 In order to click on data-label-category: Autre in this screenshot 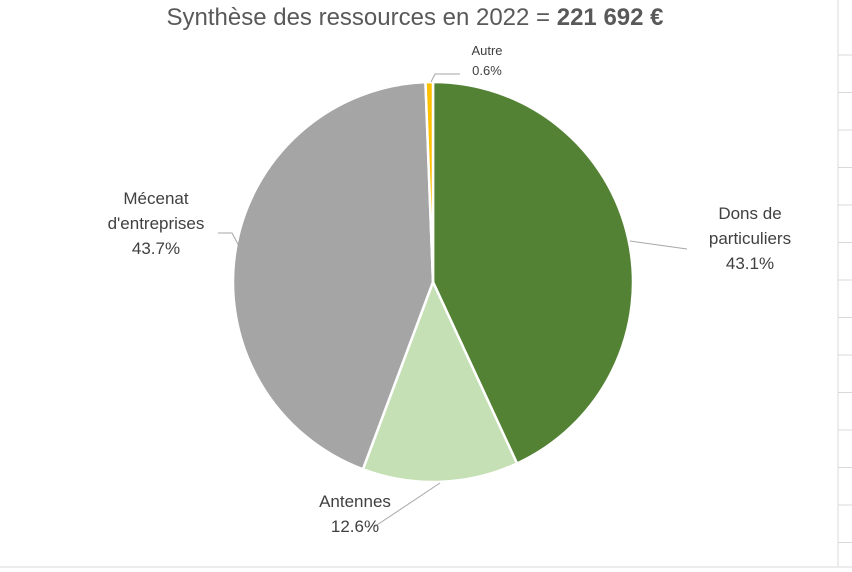, I will do `click(486, 50)`.